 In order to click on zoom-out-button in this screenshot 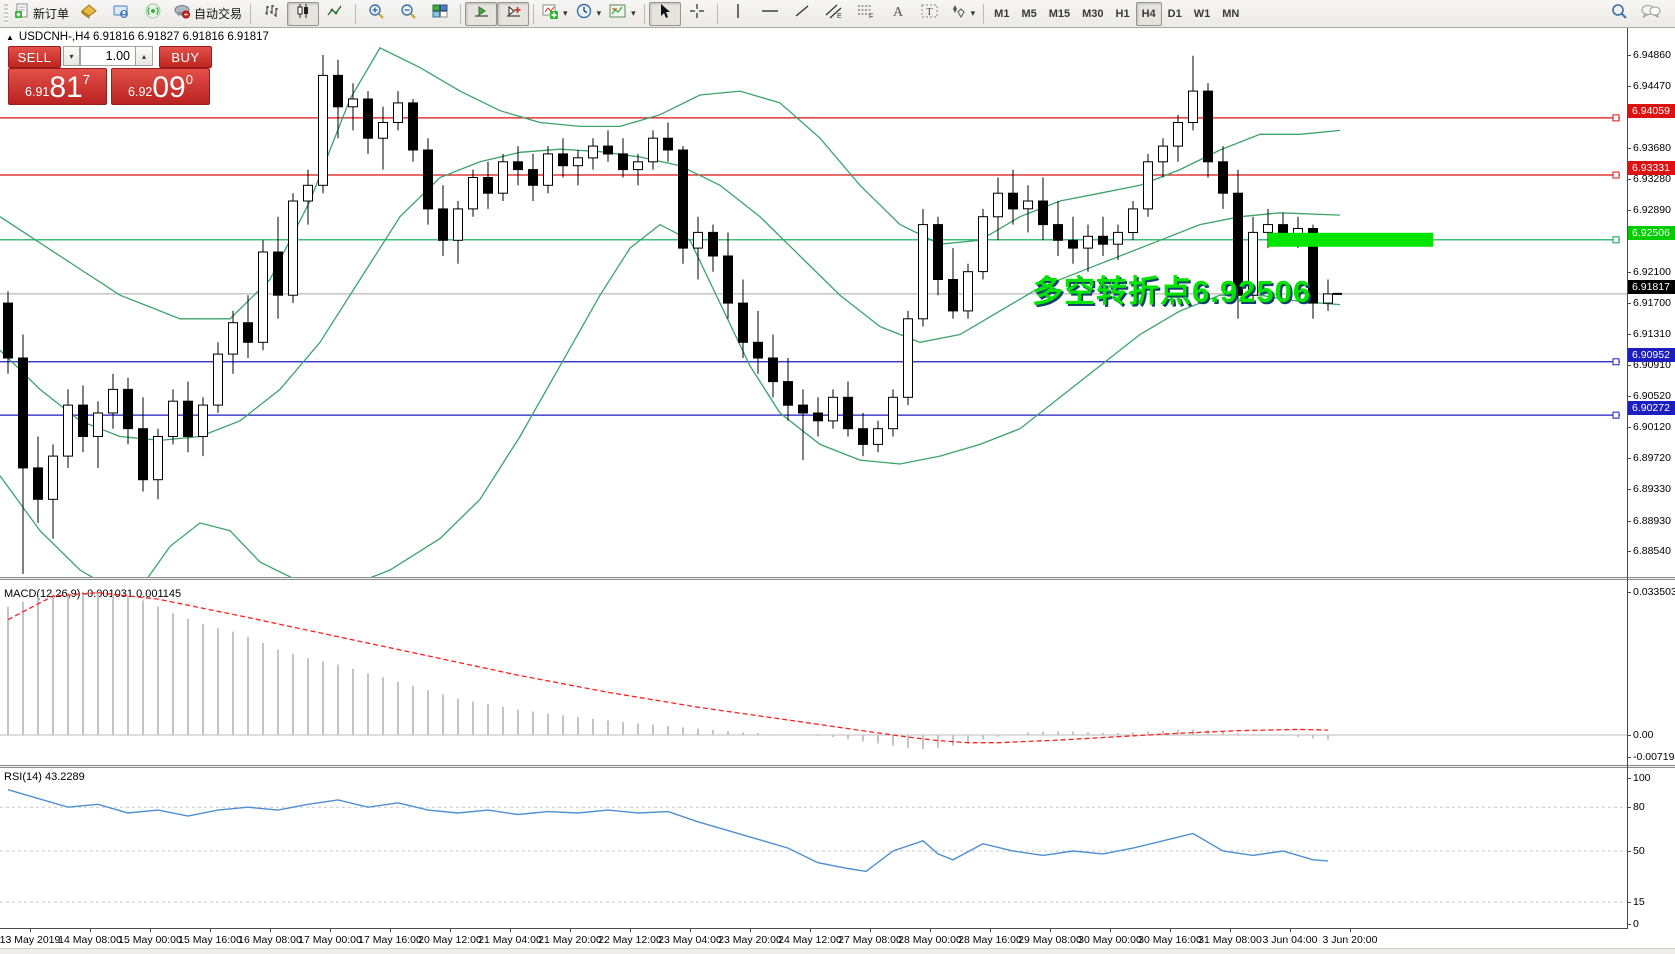, I will do `click(408, 14)`.